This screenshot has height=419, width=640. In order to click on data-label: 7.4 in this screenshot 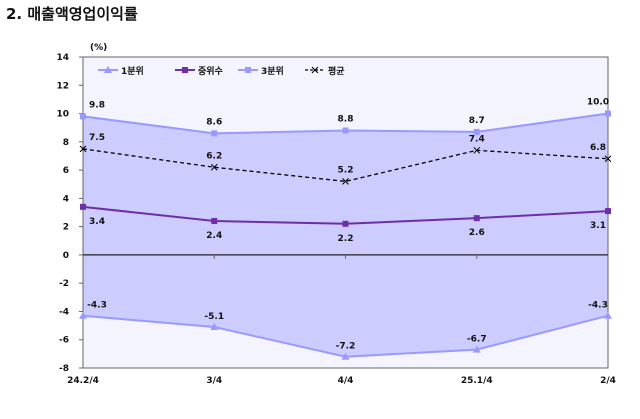, I will do `click(477, 139)`.